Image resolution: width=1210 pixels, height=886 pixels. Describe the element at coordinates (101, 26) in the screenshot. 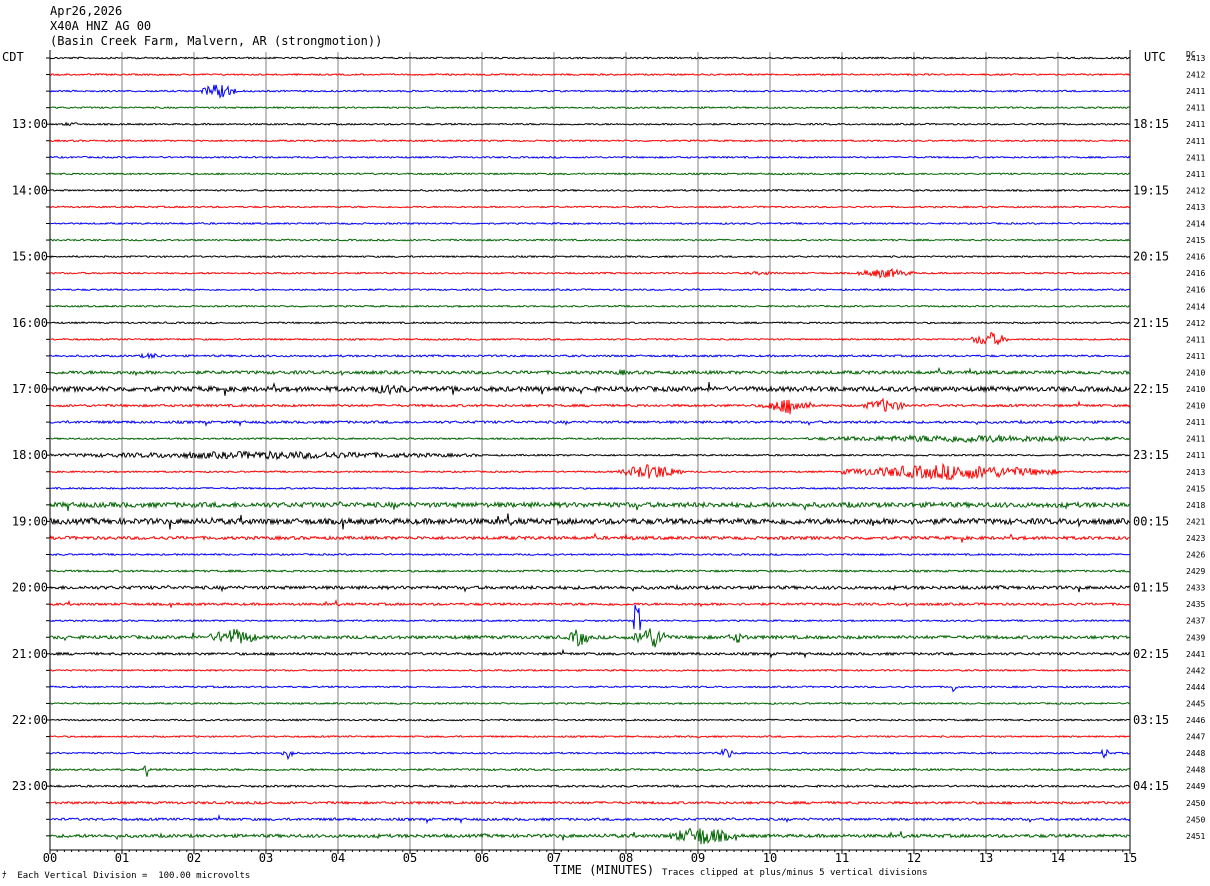

I see `station-label: X40A HNZ AG 00` at that location.